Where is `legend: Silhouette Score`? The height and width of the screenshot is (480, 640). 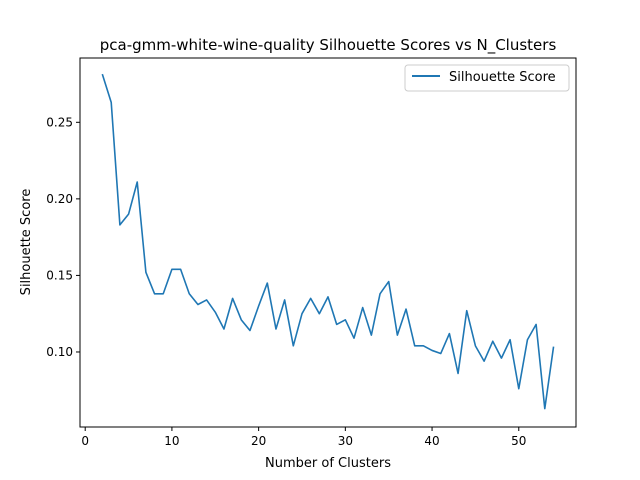
legend: Silhouette Score is located at coordinates (487, 78).